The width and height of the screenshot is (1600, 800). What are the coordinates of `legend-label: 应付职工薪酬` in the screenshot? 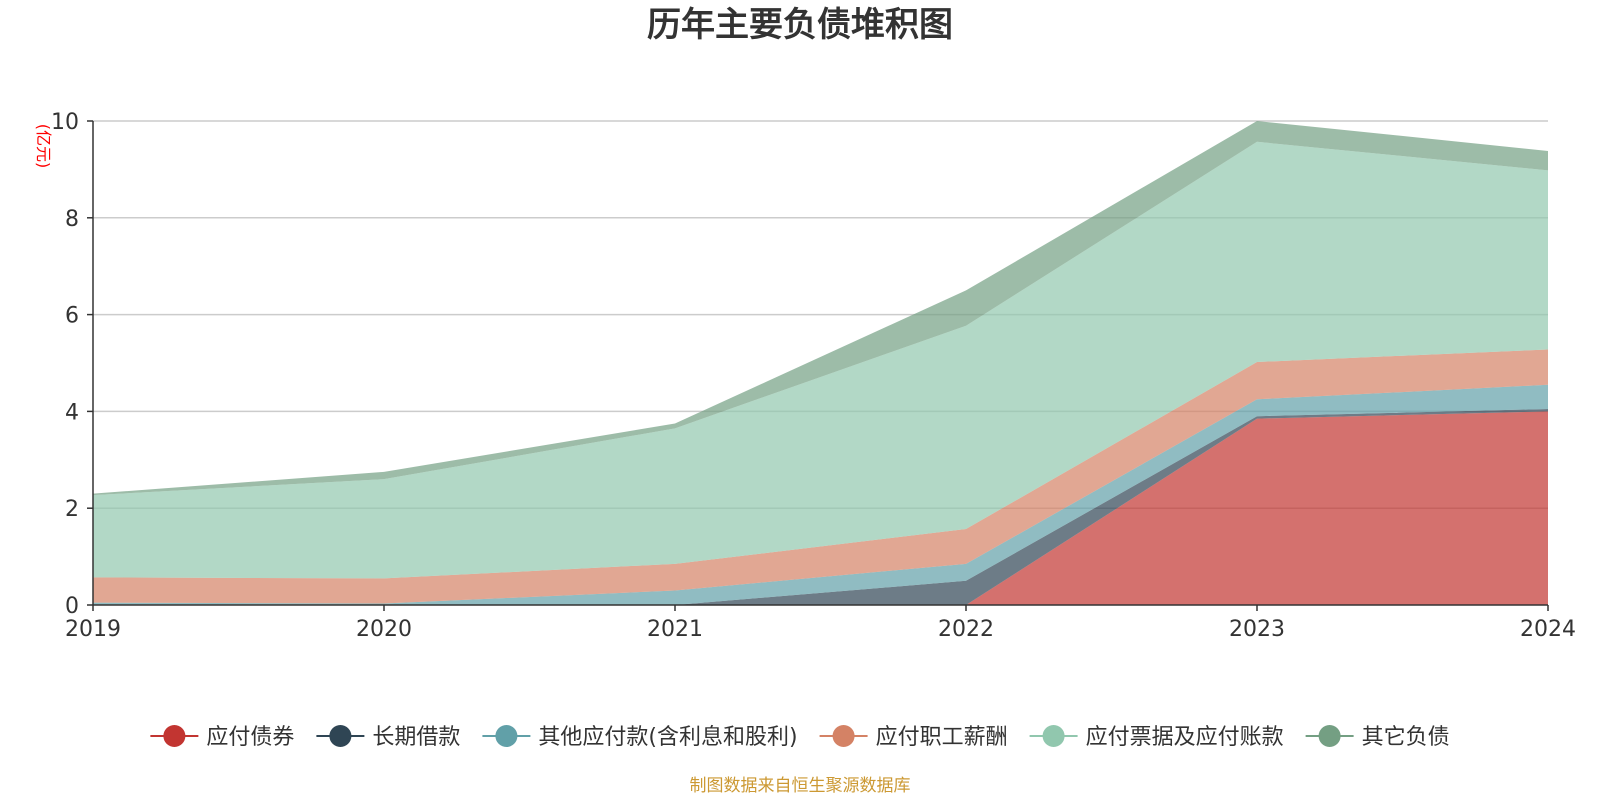 It's located at (942, 737).